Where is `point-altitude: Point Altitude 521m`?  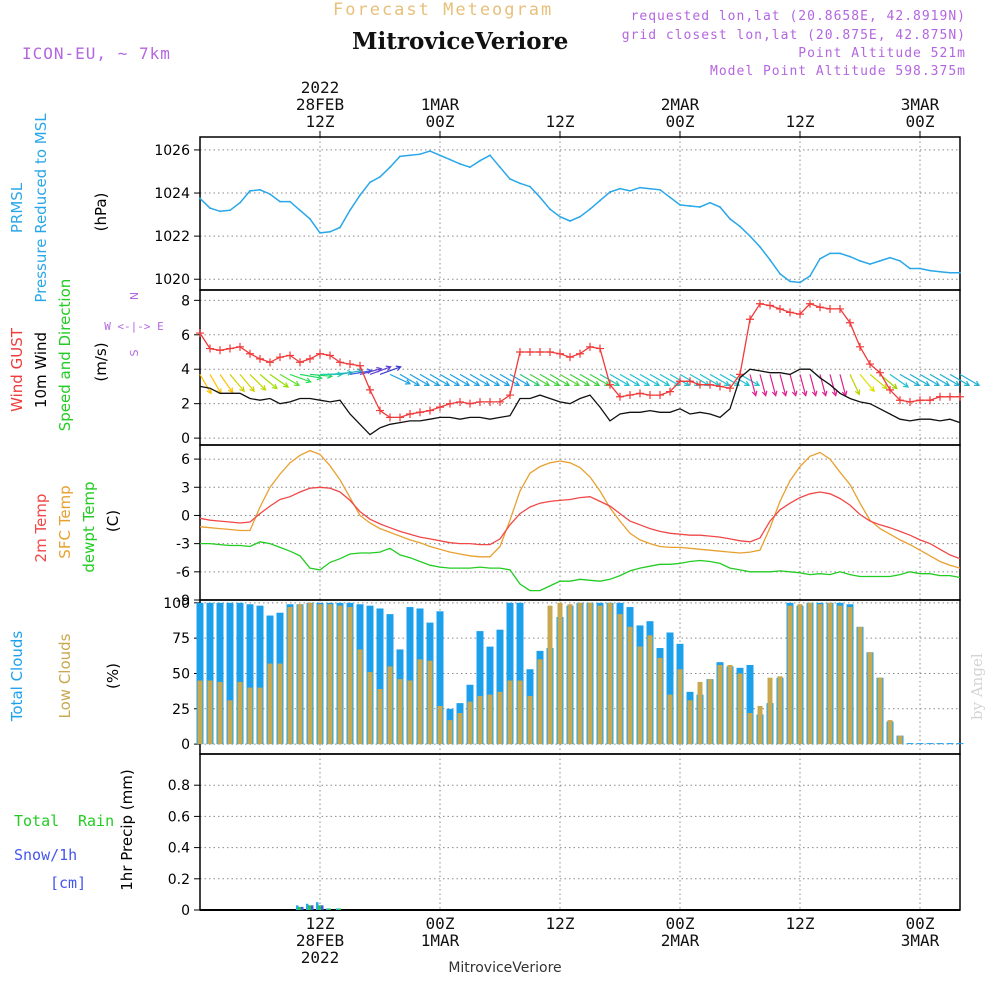
point-altitude: Point Altitude 521m is located at coordinates (882, 53).